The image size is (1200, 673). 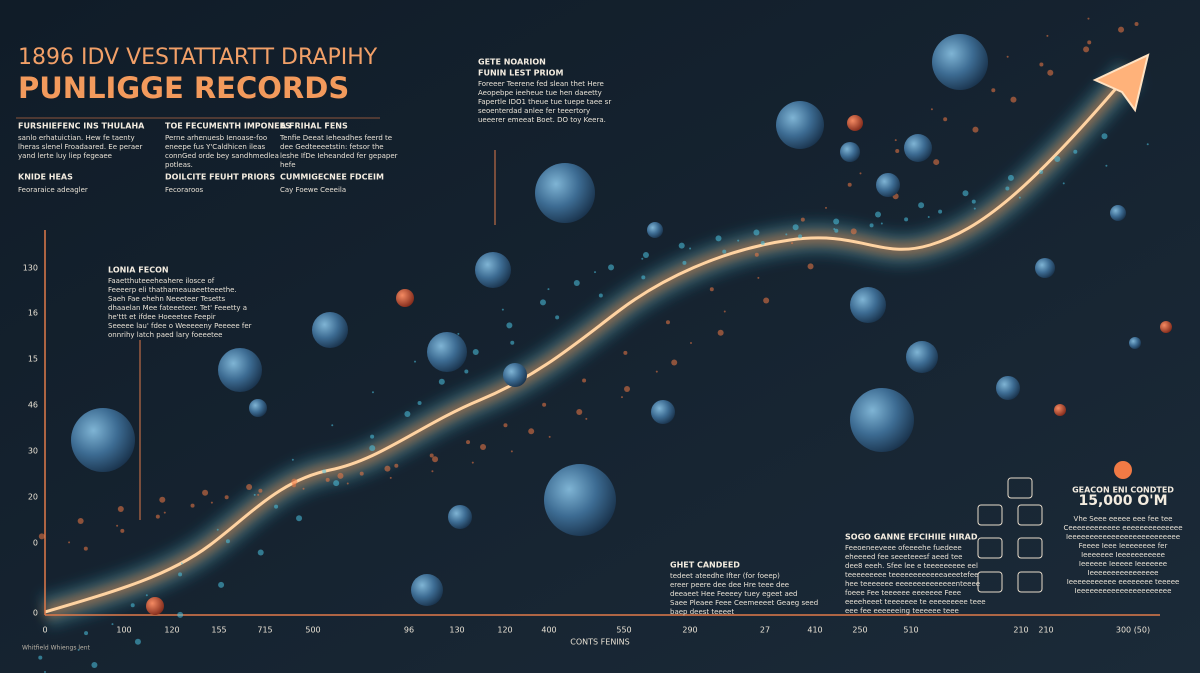 What do you see at coordinates (1020, 630) in the screenshot?
I see `x-tick-label: 210` at bounding box center [1020, 630].